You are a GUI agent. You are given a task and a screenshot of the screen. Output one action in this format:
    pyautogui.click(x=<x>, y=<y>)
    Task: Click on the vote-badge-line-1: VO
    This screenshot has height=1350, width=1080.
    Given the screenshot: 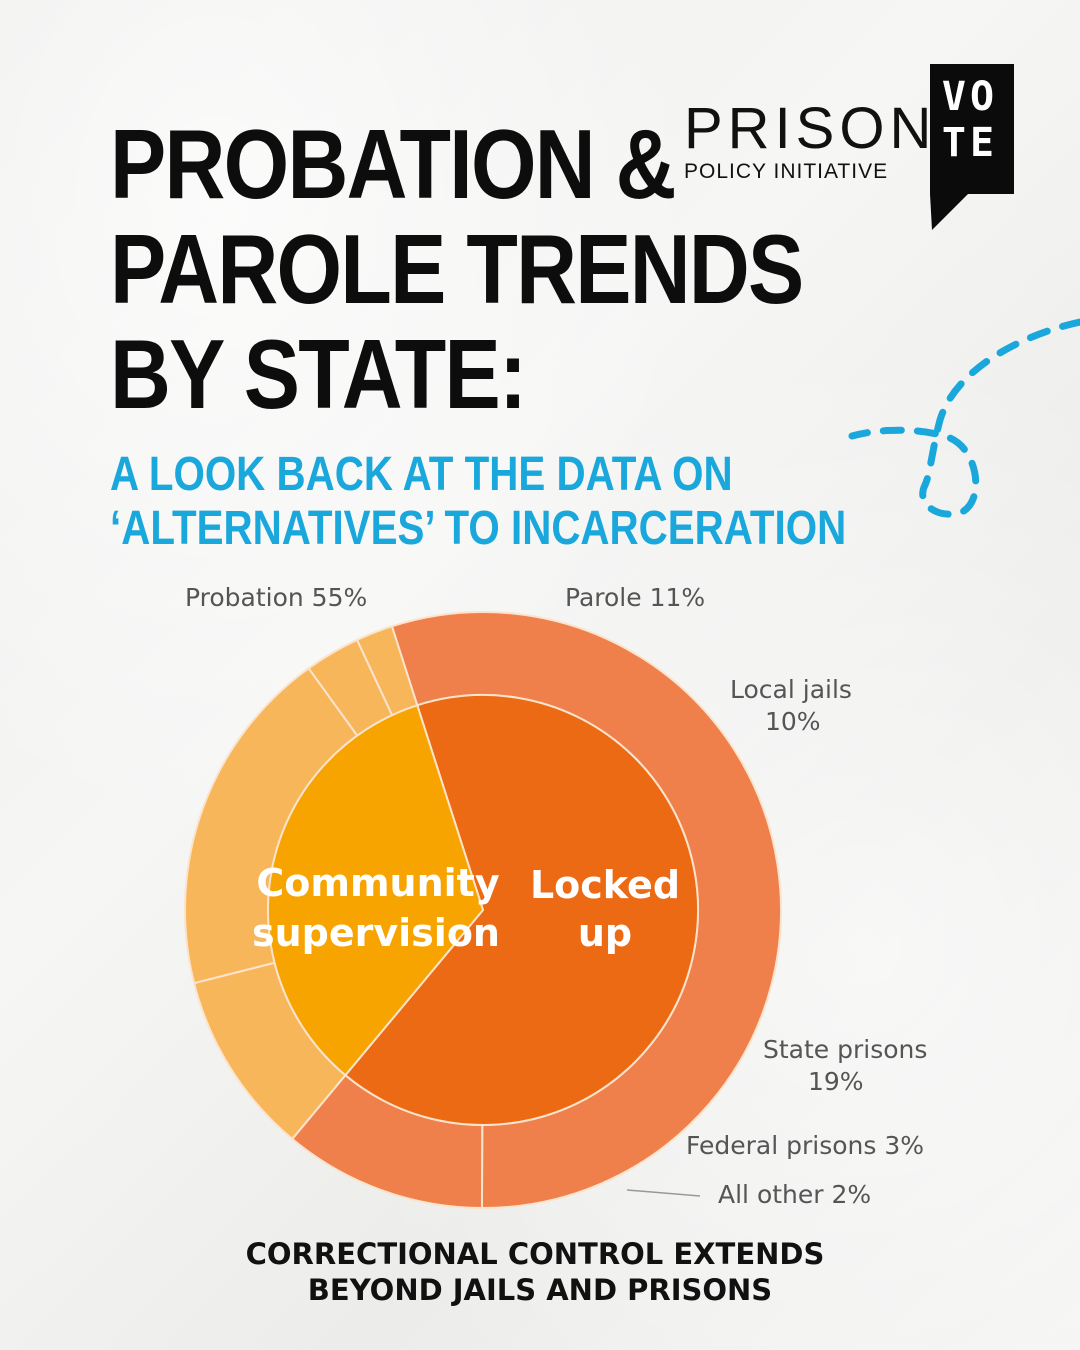 What is the action you would take?
    pyautogui.click(x=970, y=97)
    